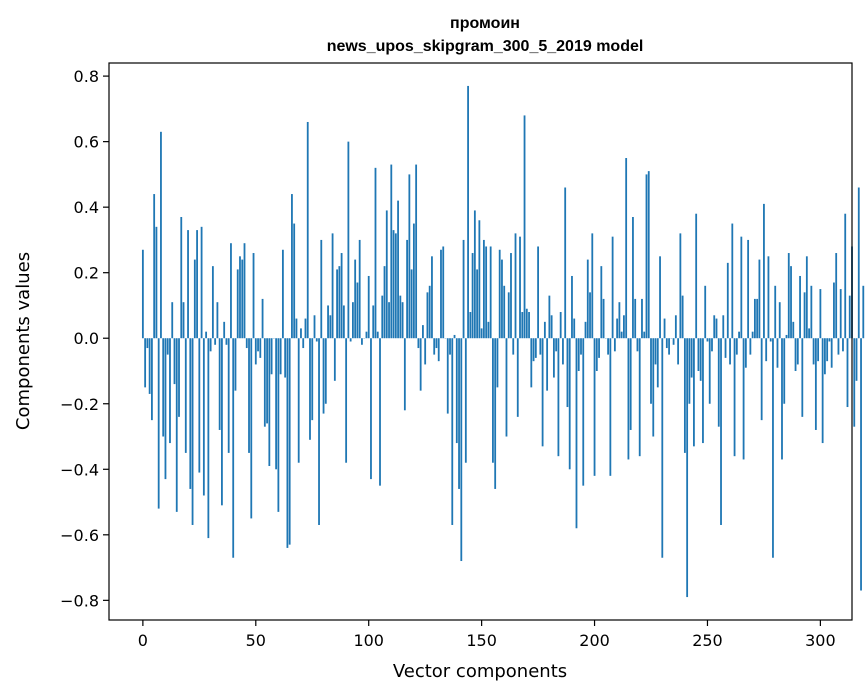 This screenshot has height=696, width=867. Describe the element at coordinates (23, 341) in the screenshot. I see `y-axis-label: Components values` at that location.